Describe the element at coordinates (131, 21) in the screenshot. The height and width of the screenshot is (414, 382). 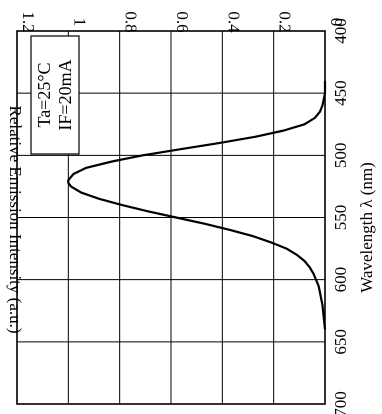
I see `intensity-tick-label: 0.8` at that location.